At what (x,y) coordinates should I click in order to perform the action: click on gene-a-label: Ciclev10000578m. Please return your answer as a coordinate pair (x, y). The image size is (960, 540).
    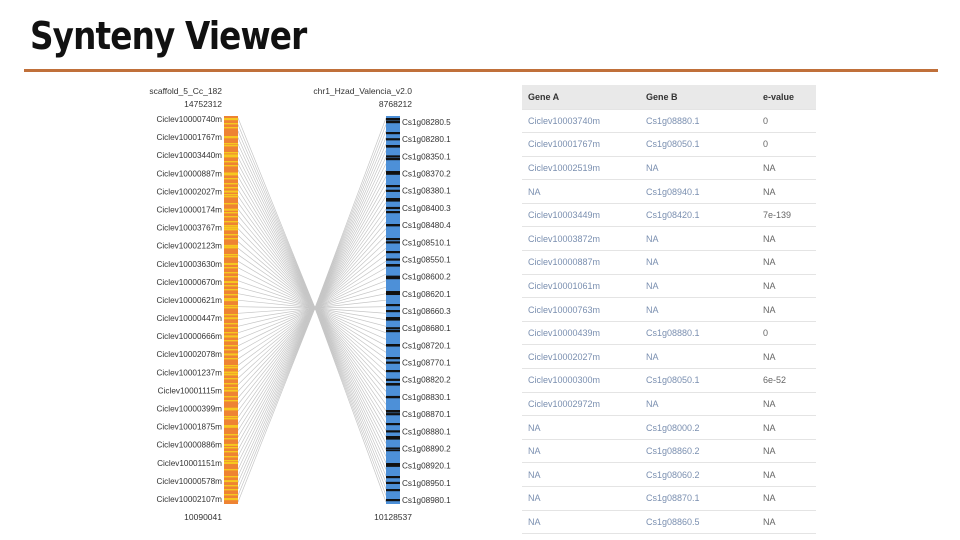
    Looking at the image, I should click on (189, 481).